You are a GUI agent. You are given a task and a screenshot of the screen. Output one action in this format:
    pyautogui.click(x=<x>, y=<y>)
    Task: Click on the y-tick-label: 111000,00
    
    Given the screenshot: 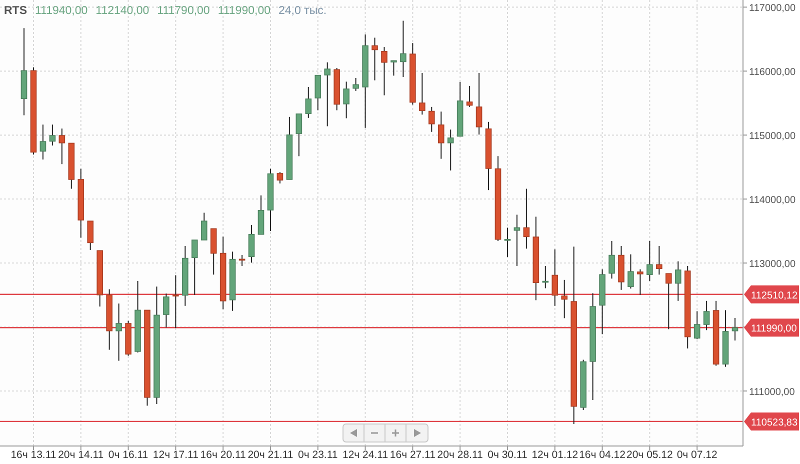 What is the action you would take?
    pyautogui.click(x=772, y=392)
    